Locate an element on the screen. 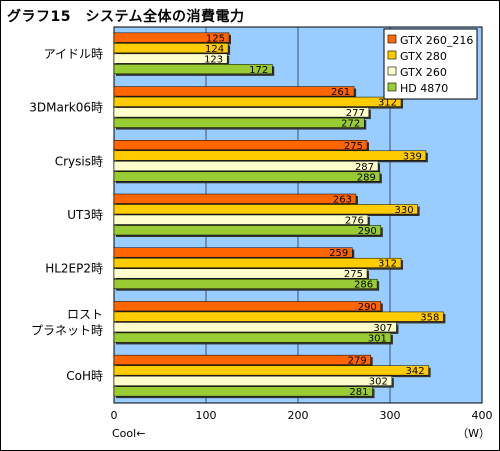  bar-value-label: 261 is located at coordinates (340, 92).